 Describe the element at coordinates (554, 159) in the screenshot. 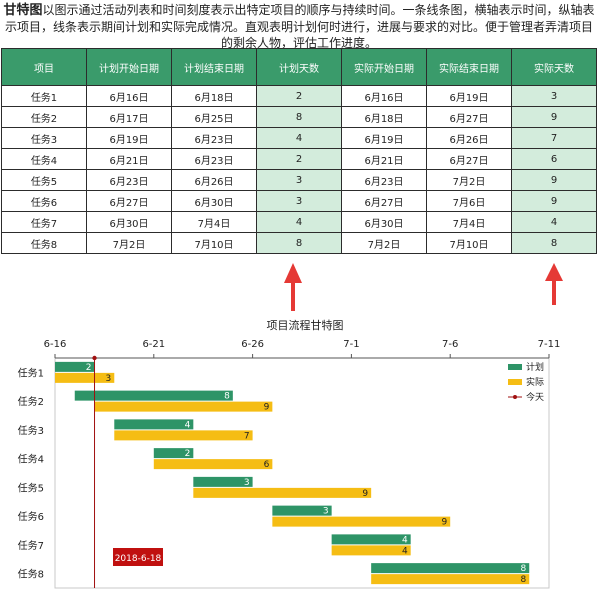

I see `table-cell: 6` at that location.